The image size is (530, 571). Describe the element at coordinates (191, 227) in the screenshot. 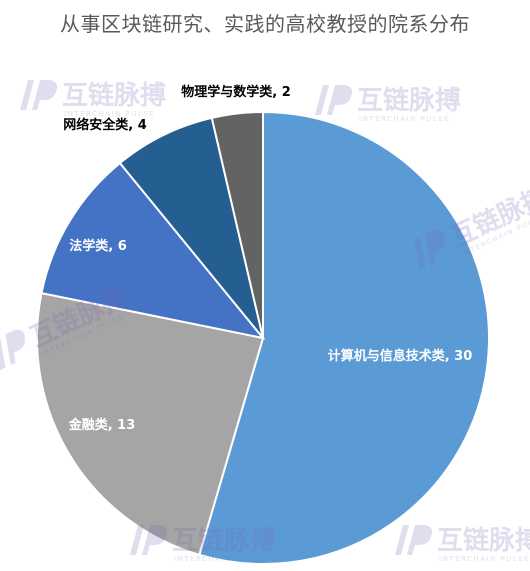

I see `pie-slice-cybersecurity` at that location.